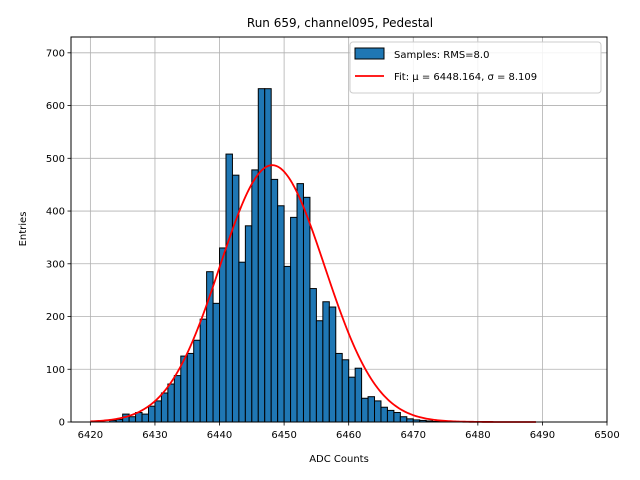 The width and height of the screenshot is (640, 480). I want to click on y-axis-ticks: 0 100 200 300 400 500 600 700, so click(58, 238).